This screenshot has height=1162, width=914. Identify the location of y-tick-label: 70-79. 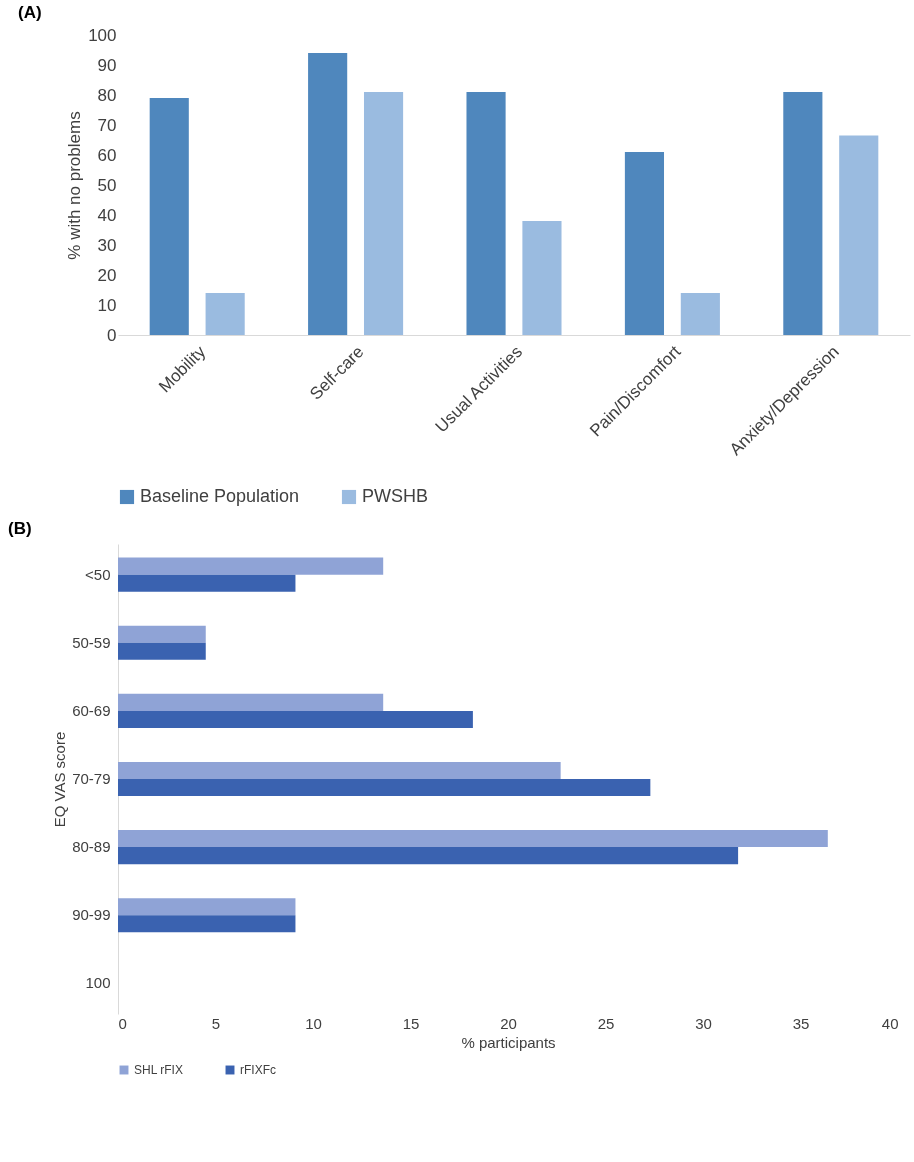
(91, 778).